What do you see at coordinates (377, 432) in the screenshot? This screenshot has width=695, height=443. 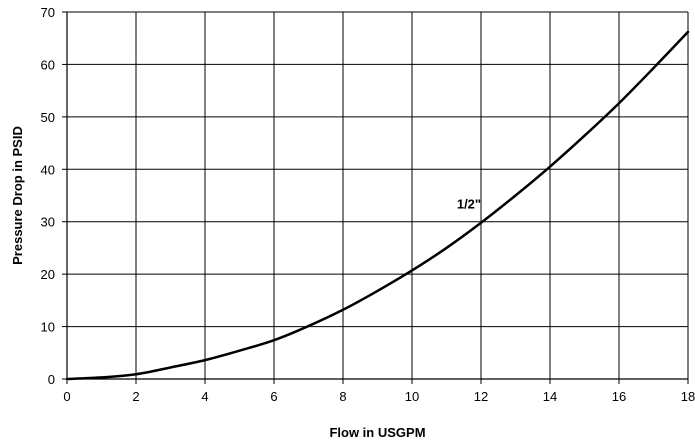 I see `x-axis-title: Flow in USGPM` at bounding box center [377, 432].